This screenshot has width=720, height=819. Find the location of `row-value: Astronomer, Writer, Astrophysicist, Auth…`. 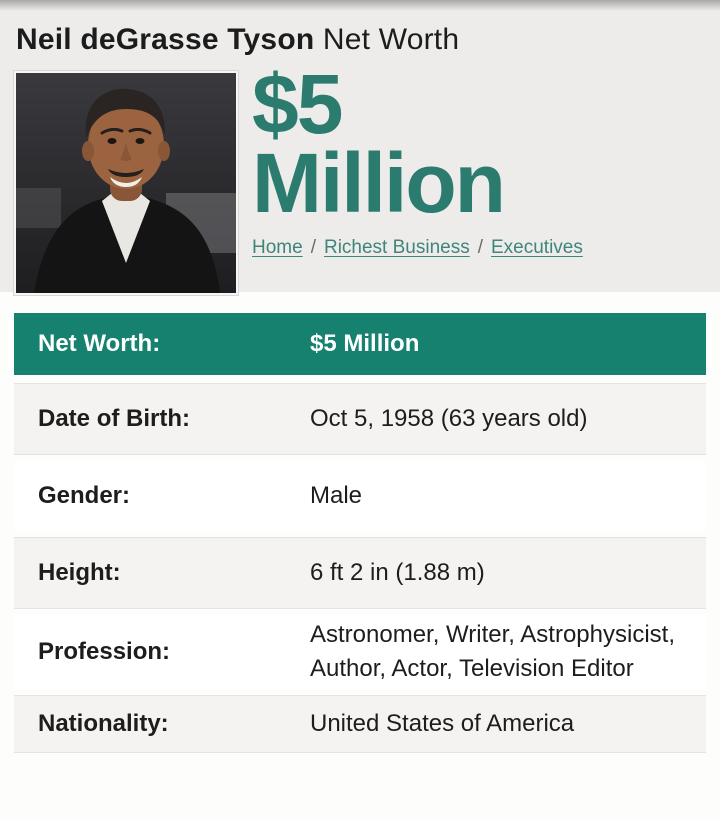

row-value: Astronomer, Writer, Astrophysicist, Auth… is located at coordinates (493, 651).